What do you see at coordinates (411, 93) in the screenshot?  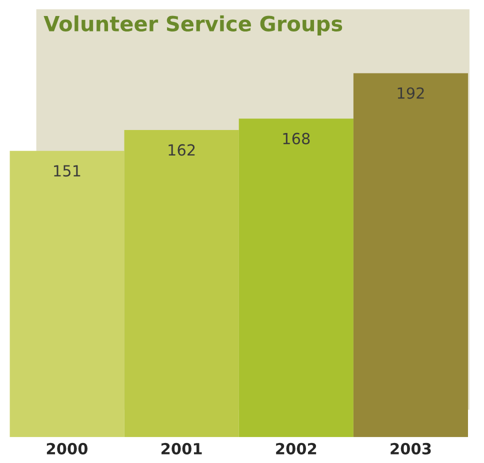 I see `data-label: 192` at bounding box center [411, 93].